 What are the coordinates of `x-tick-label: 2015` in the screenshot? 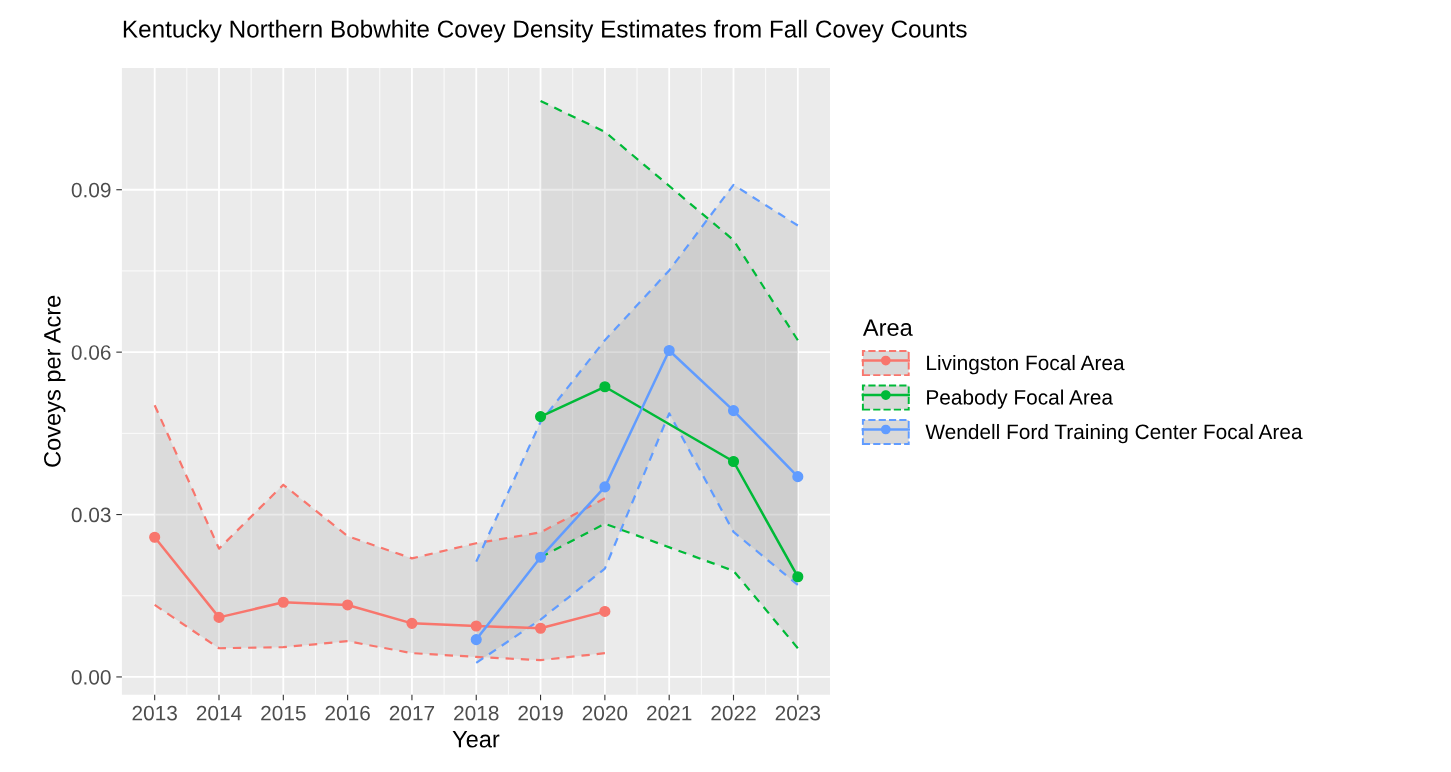 It's located at (283, 713).